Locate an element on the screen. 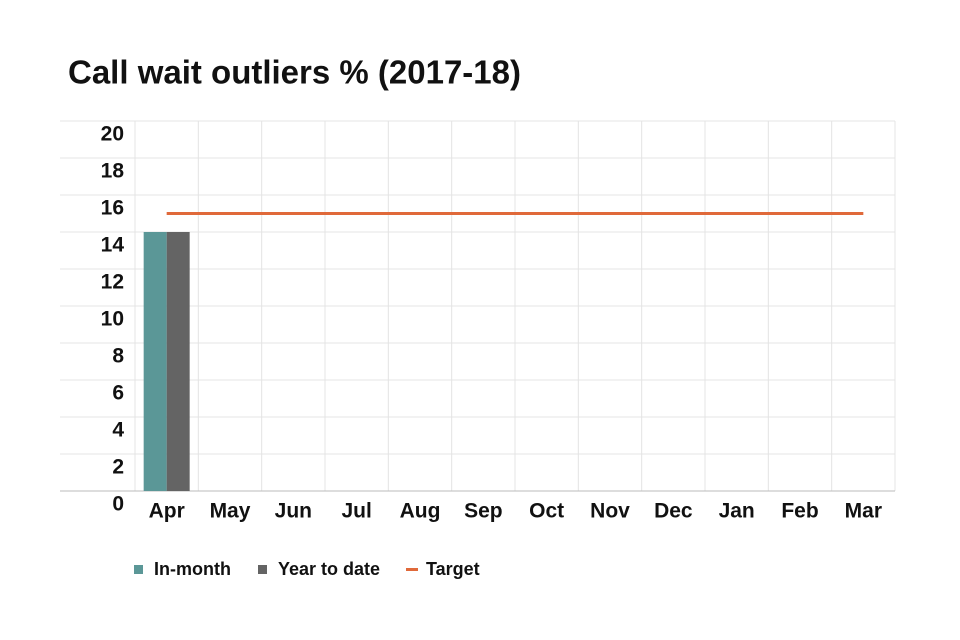 The image size is (960, 640). x-tick-label: Feb is located at coordinates (799, 511).